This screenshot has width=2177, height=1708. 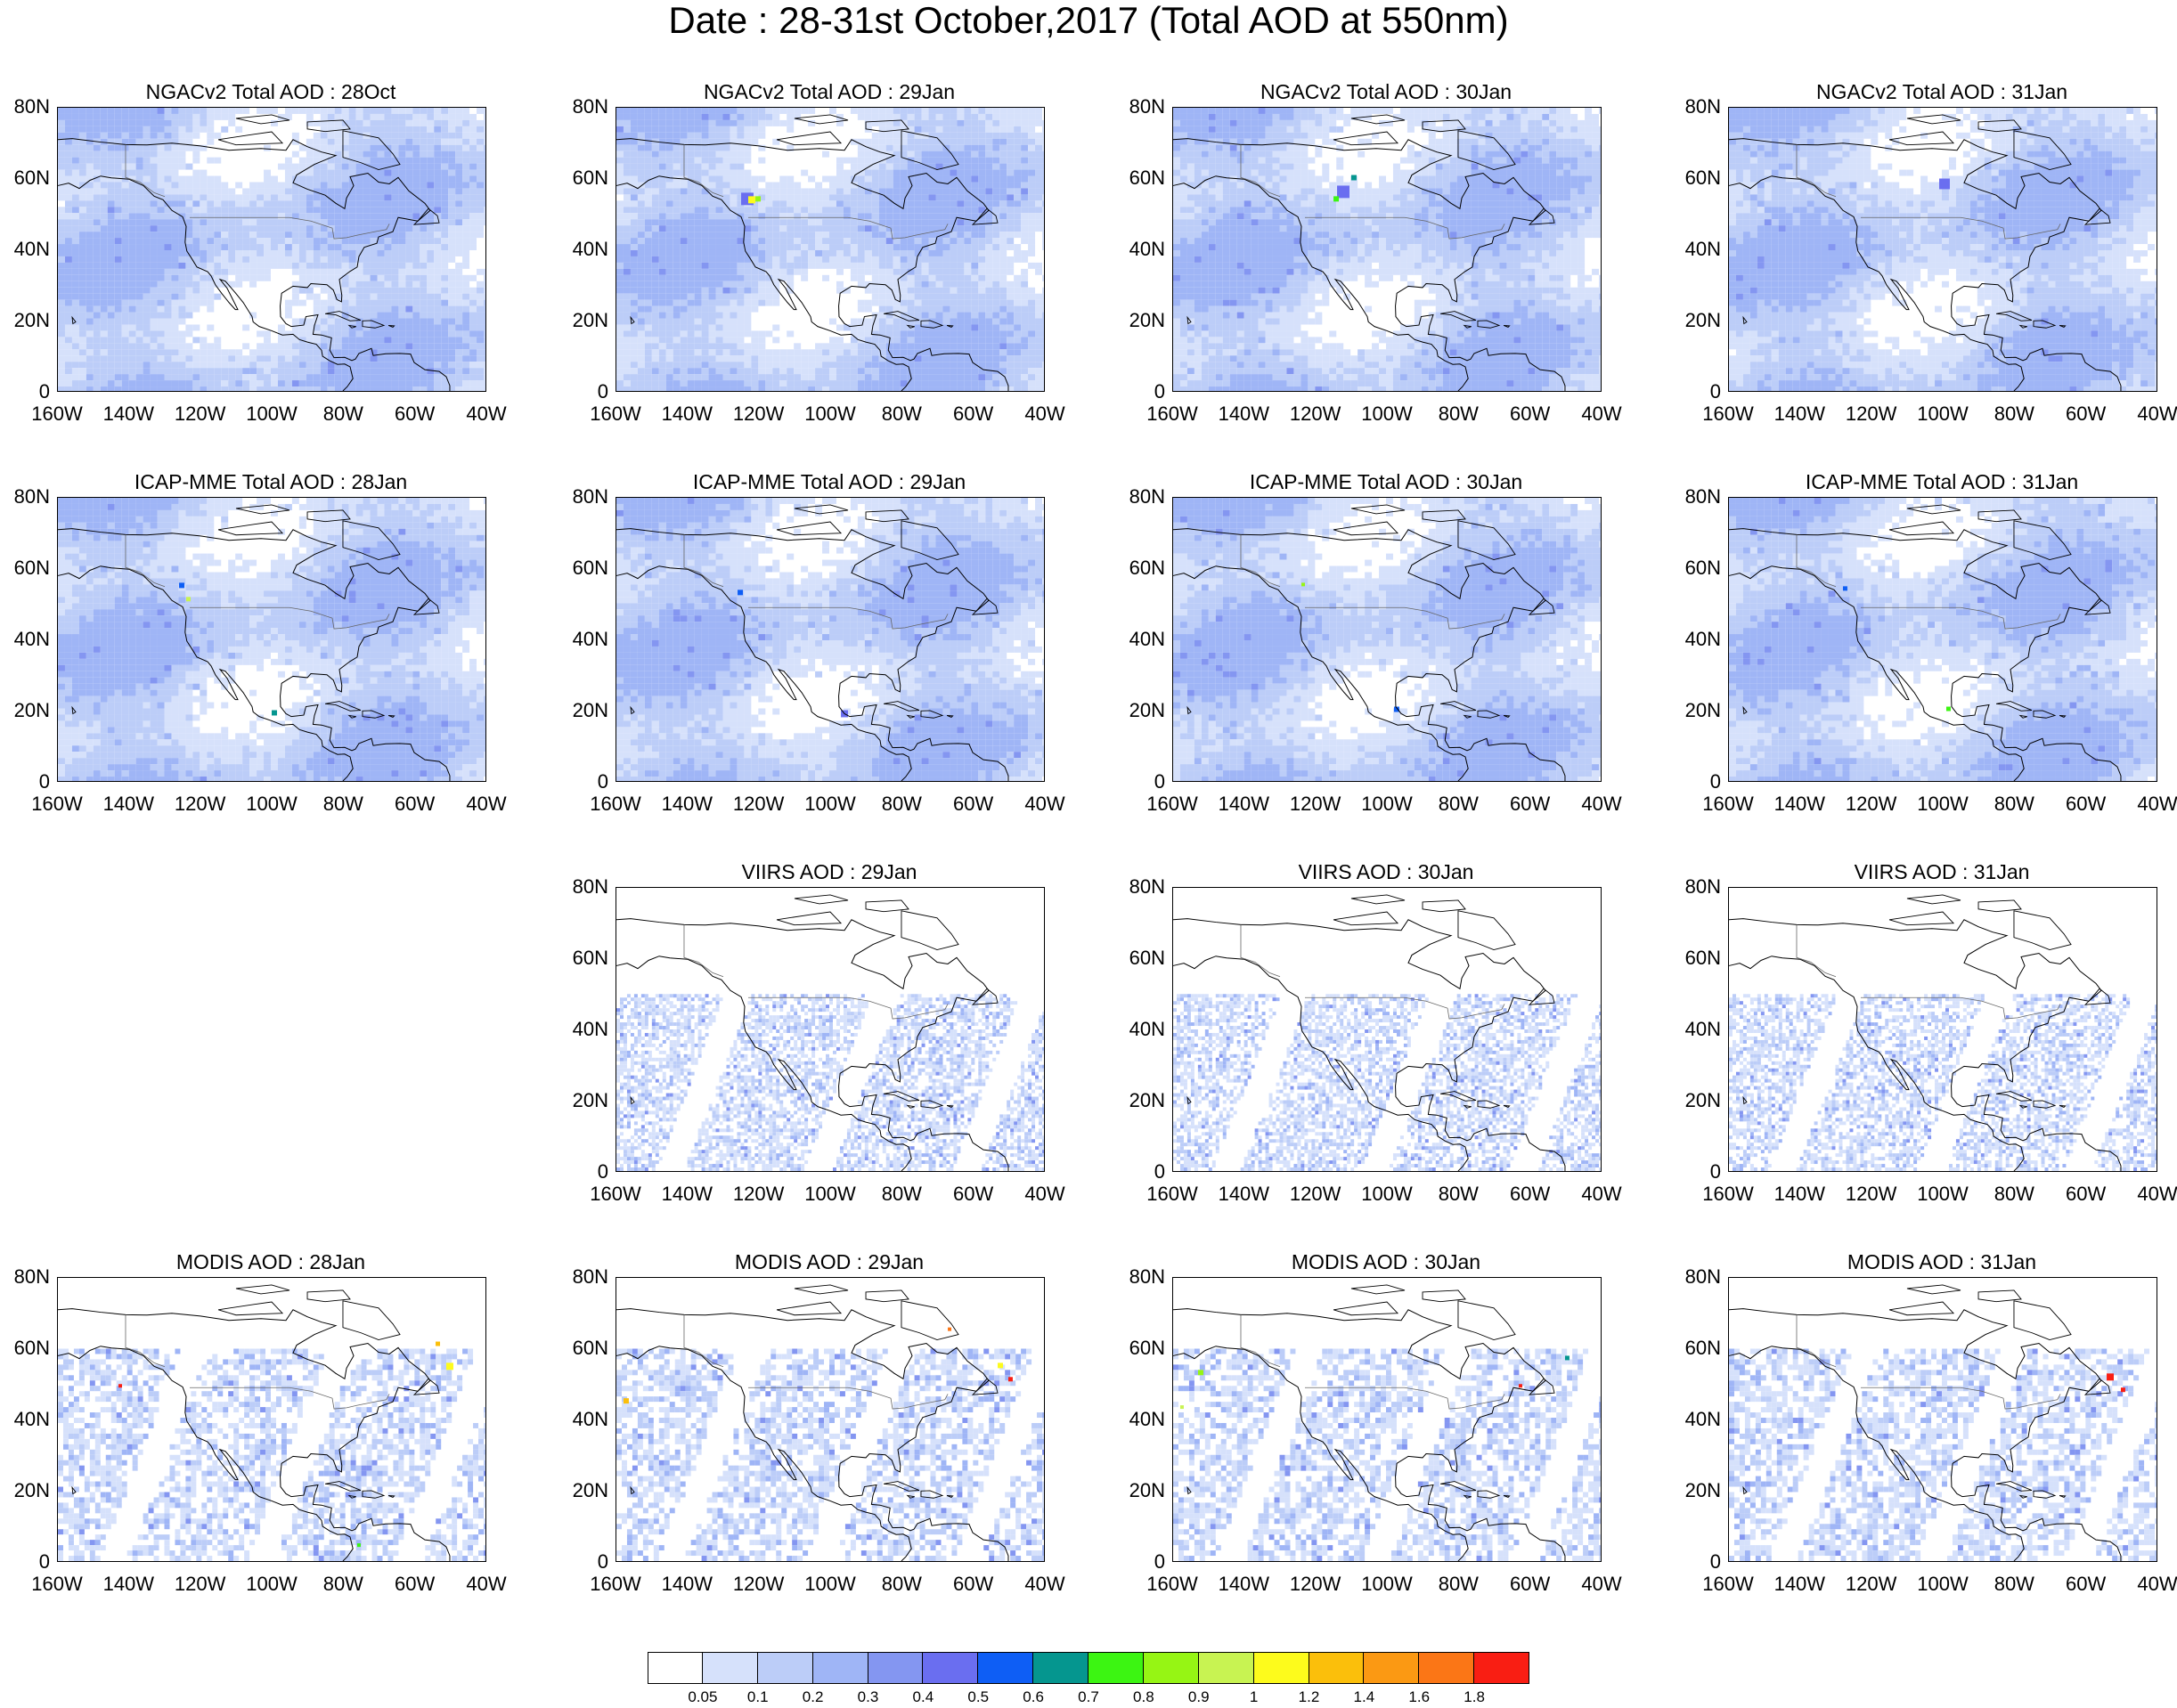 I want to click on island-outline, so click(x=352, y=326).